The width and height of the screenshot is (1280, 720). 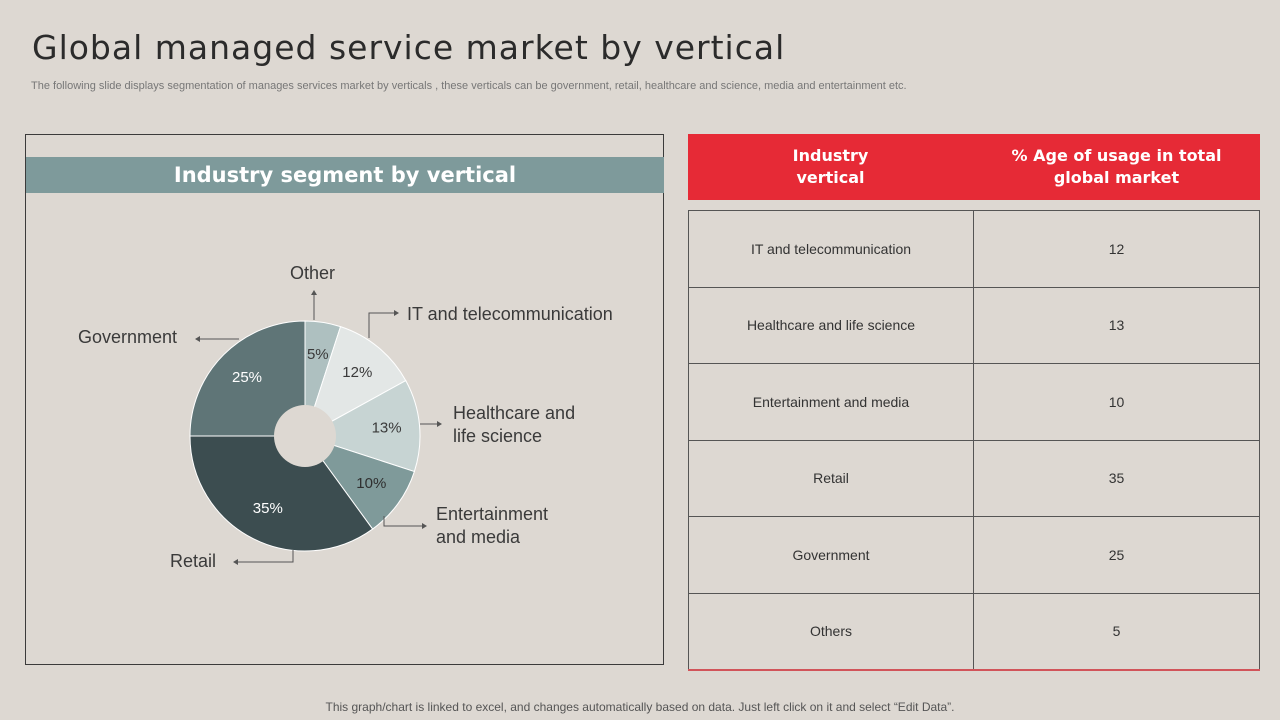 What do you see at coordinates (193, 561) in the screenshot?
I see `callout-retail: Retail` at bounding box center [193, 561].